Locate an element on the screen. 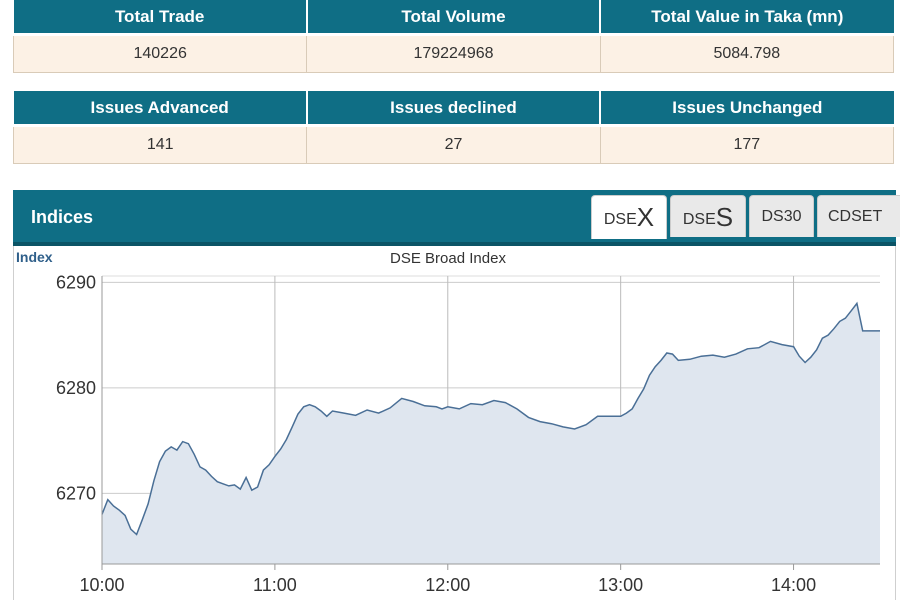  y-tick-label: 6290 is located at coordinates (76, 282).